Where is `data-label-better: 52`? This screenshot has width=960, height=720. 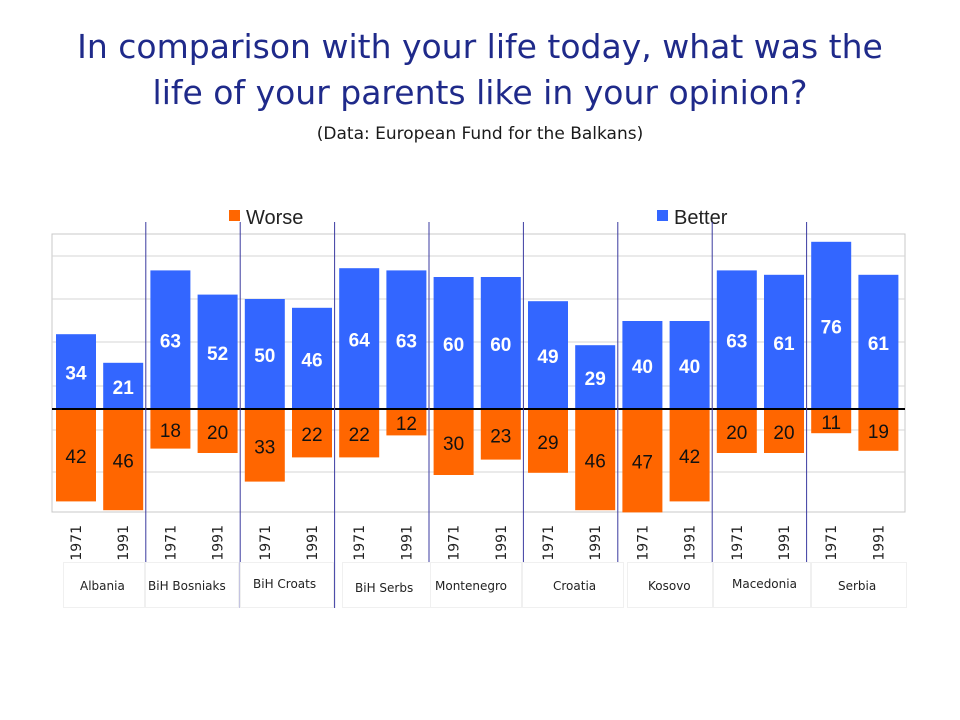 data-label-better: 52 is located at coordinates (217, 354).